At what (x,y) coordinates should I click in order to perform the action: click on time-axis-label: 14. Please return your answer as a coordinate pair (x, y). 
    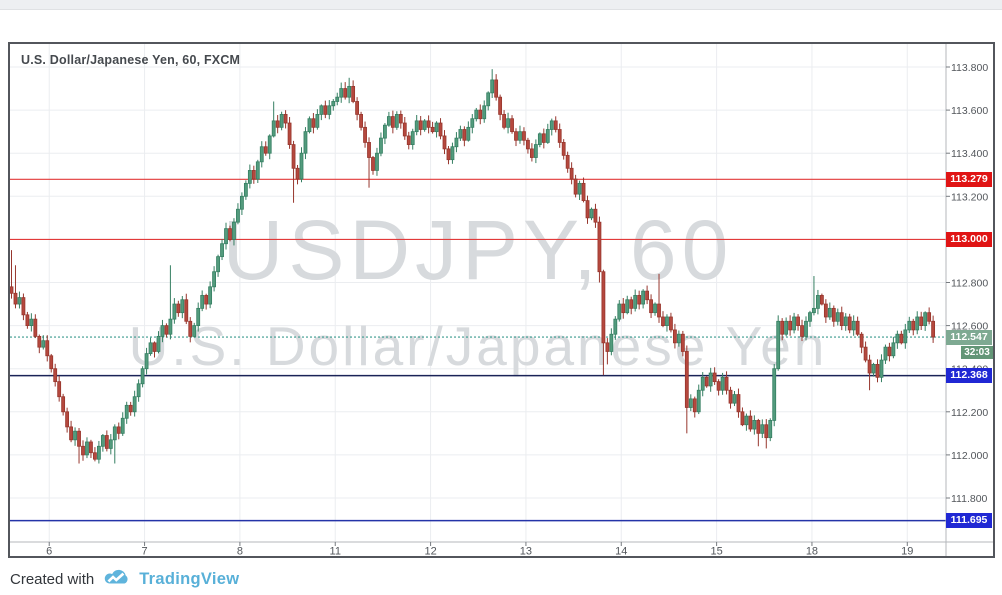
    Looking at the image, I should click on (621, 551).